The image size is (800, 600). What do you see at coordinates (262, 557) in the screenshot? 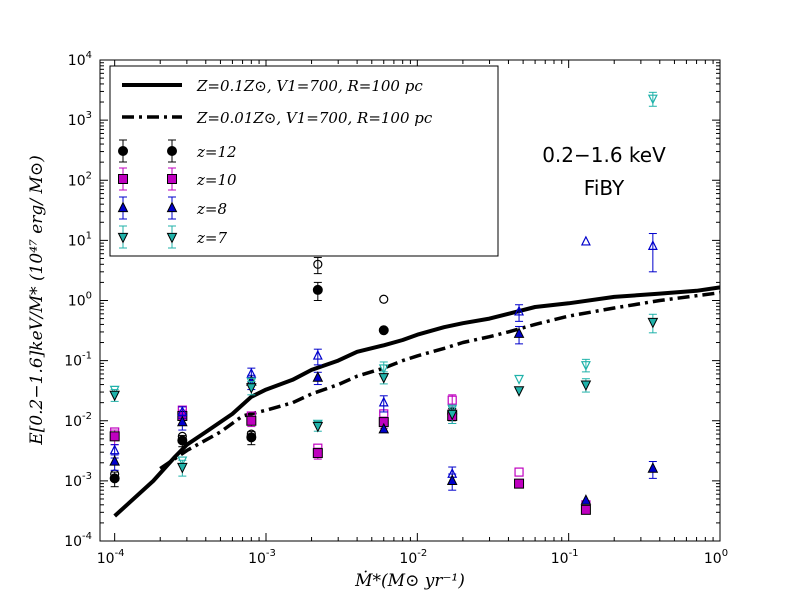
I see `x-tick-label: 10⁻³` at bounding box center [262, 557].